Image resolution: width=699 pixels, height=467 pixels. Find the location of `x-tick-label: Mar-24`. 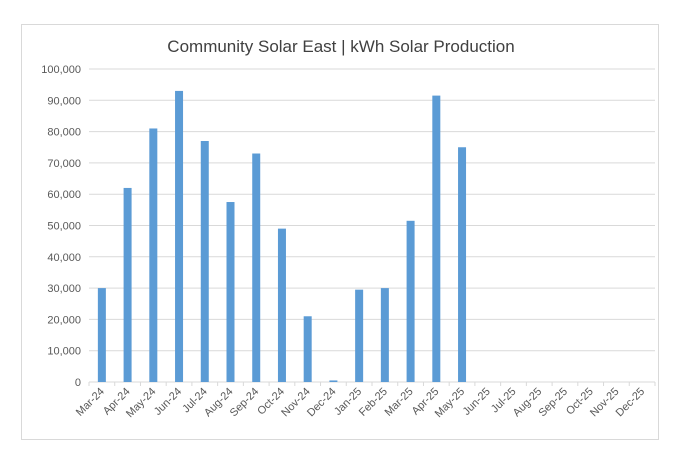

x-tick-label: Mar-24 is located at coordinates (90, 402).